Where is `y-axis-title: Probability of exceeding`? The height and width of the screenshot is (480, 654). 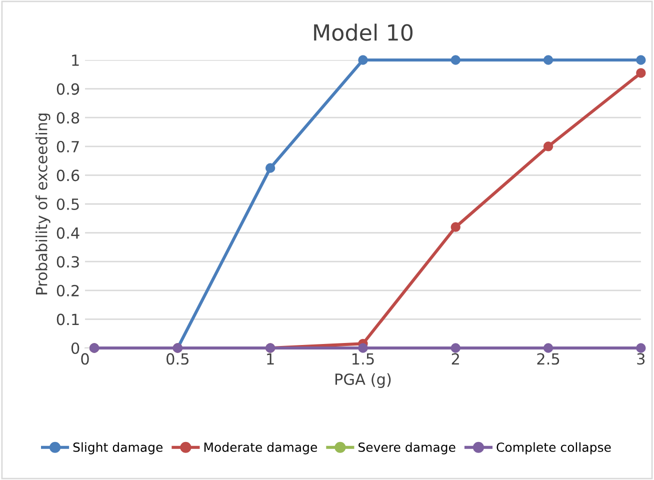 y-axis-title: Probability of exceeding is located at coordinates (43, 204).